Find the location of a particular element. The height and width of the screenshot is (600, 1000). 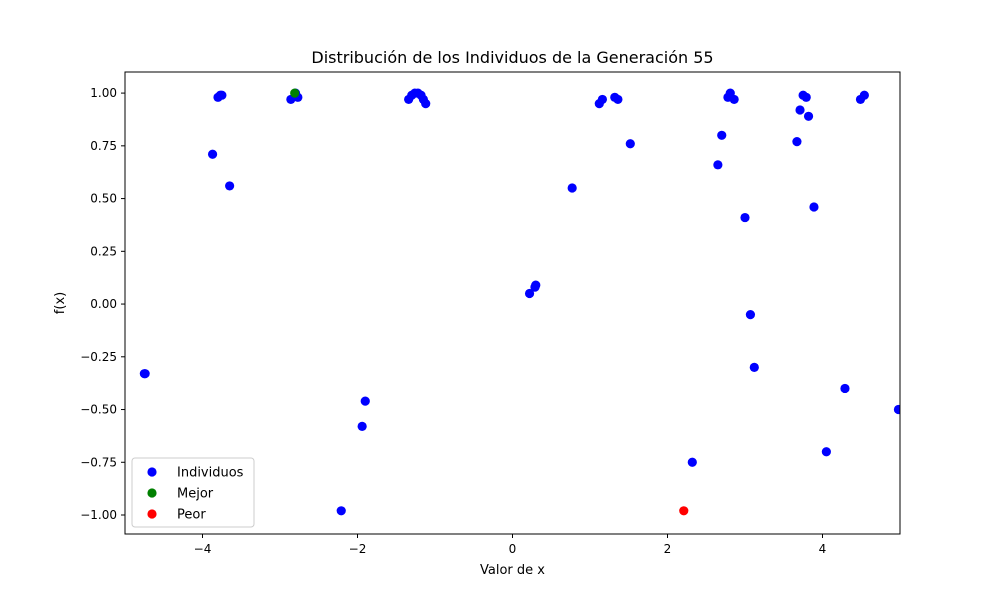

legend-label: Mejor is located at coordinates (195, 494).